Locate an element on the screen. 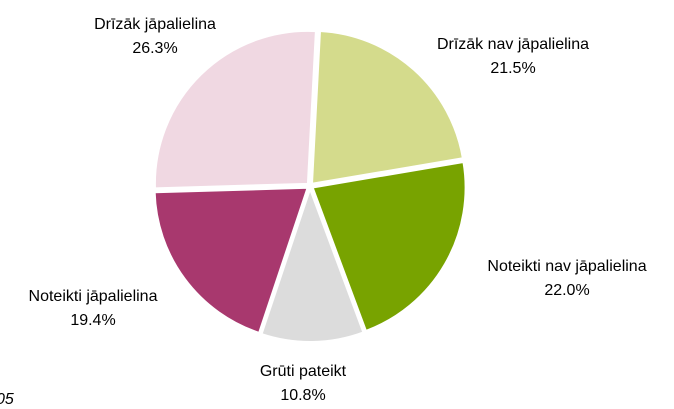 The image size is (674, 409). slice-value-label: 19.4% is located at coordinates (92, 320).